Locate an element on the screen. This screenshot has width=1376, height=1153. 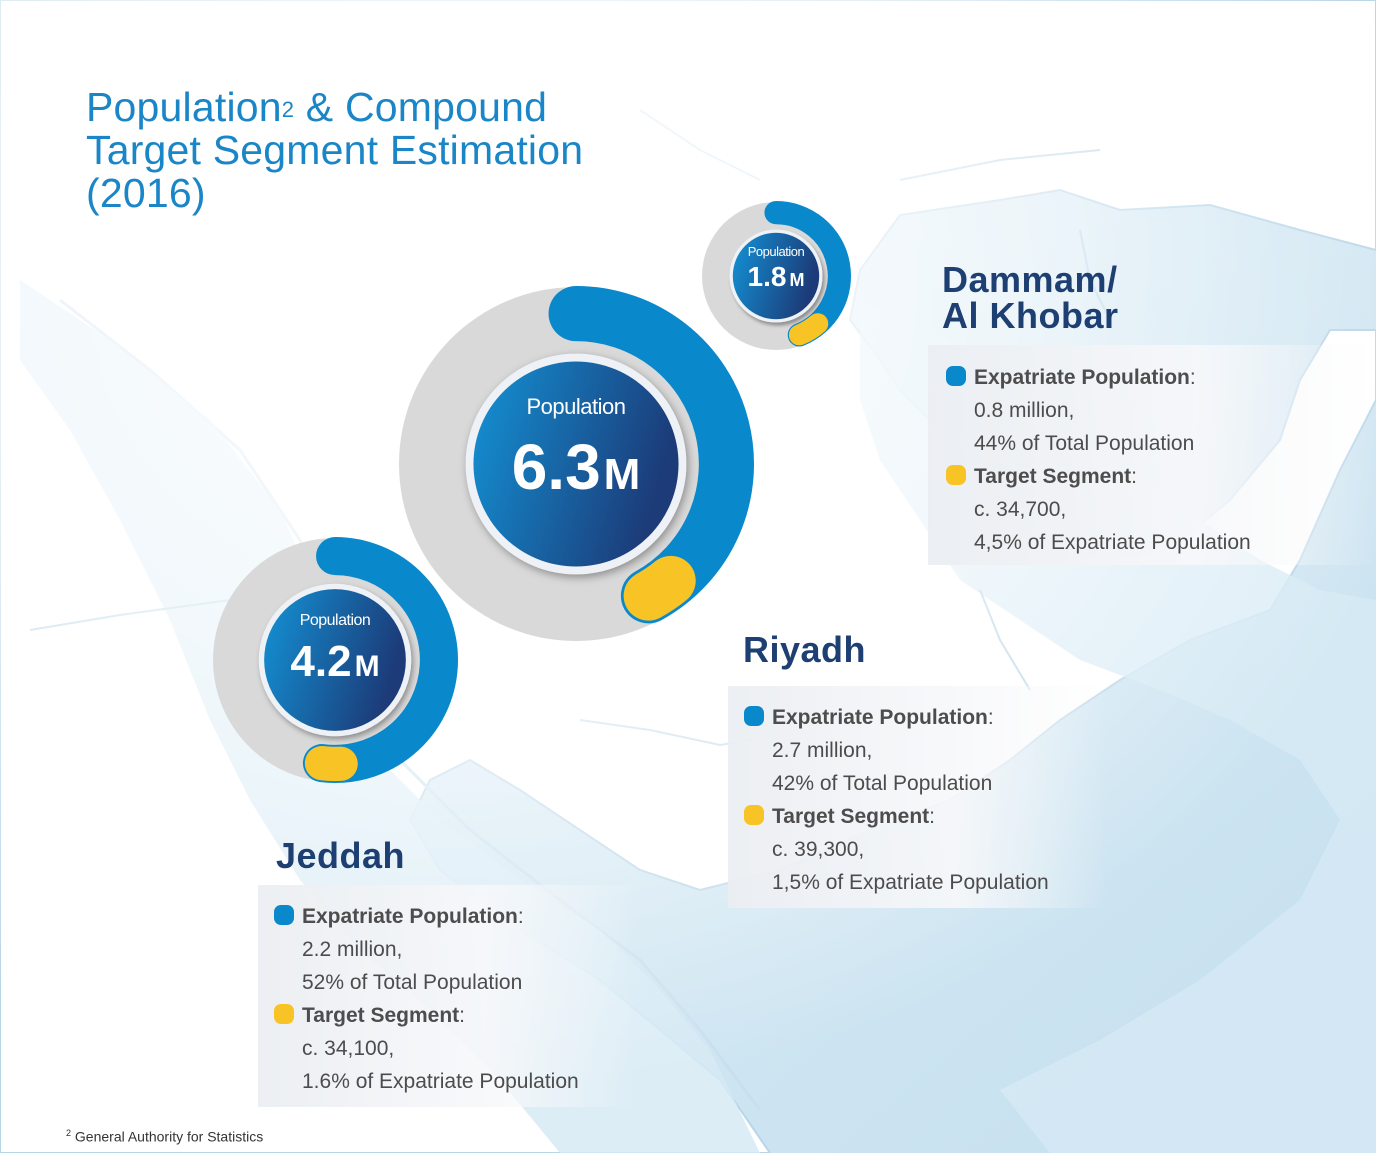
population-value: 6.3M is located at coordinates (576, 476).